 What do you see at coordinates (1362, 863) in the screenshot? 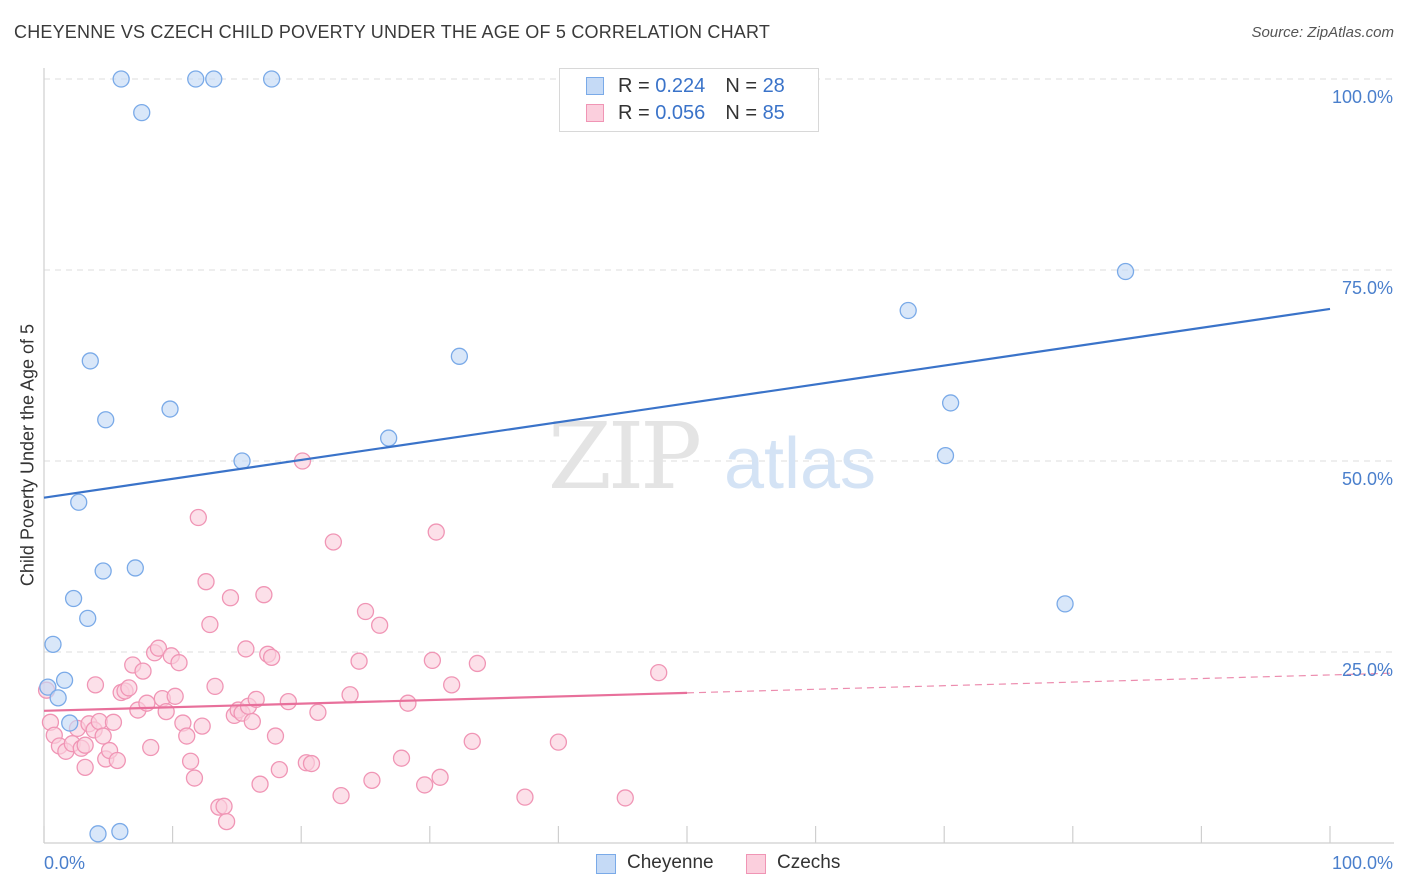
I see `x-tick-label: 100.0%` at bounding box center [1362, 863].